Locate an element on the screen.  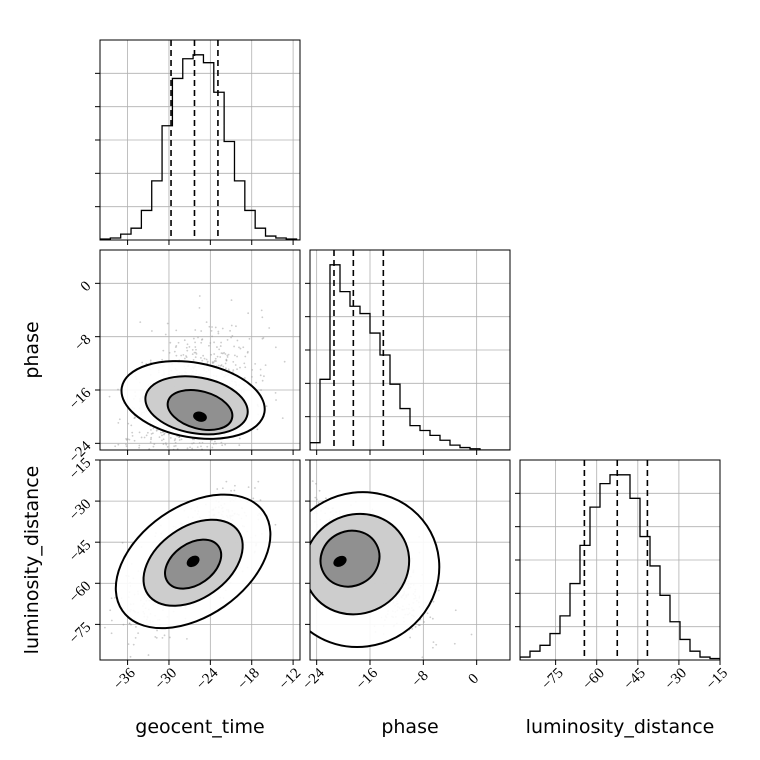
panel-2d-geocent-time-vs-luminosity-distance is located at coordinates (190, 569).